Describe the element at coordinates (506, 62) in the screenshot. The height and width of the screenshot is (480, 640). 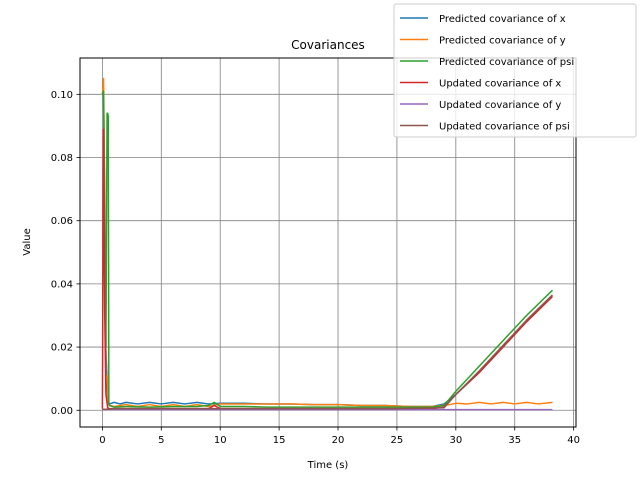
I see `legend-entry: Predicted covariance of psi` at that location.